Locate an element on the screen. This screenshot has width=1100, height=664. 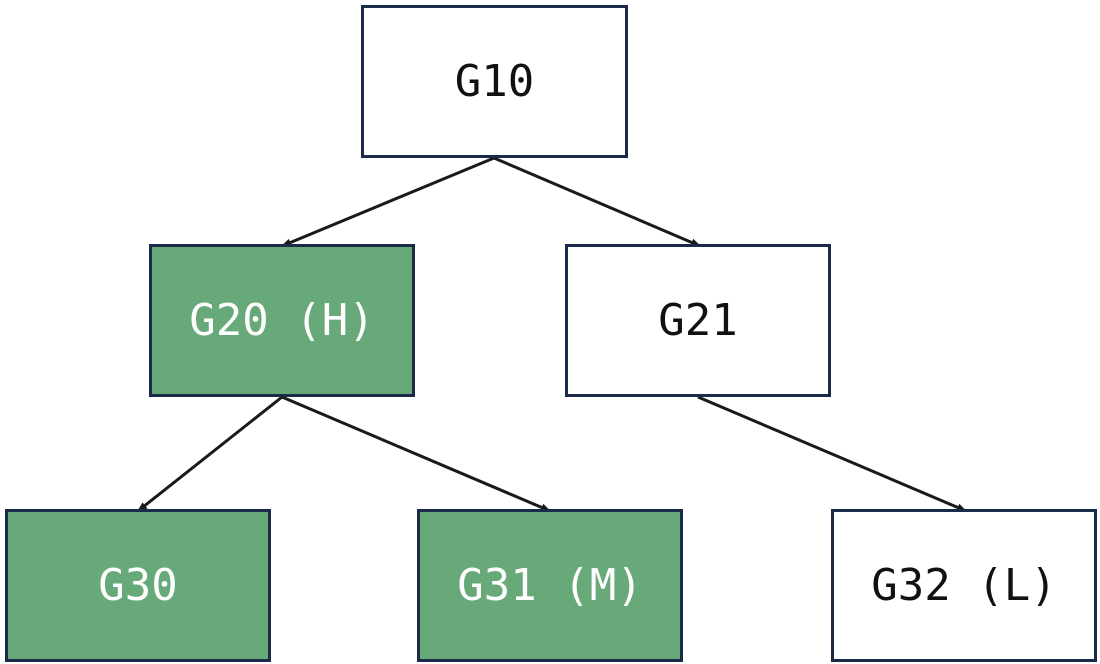
node-g32: G32 (L) is located at coordinates (964, 585).